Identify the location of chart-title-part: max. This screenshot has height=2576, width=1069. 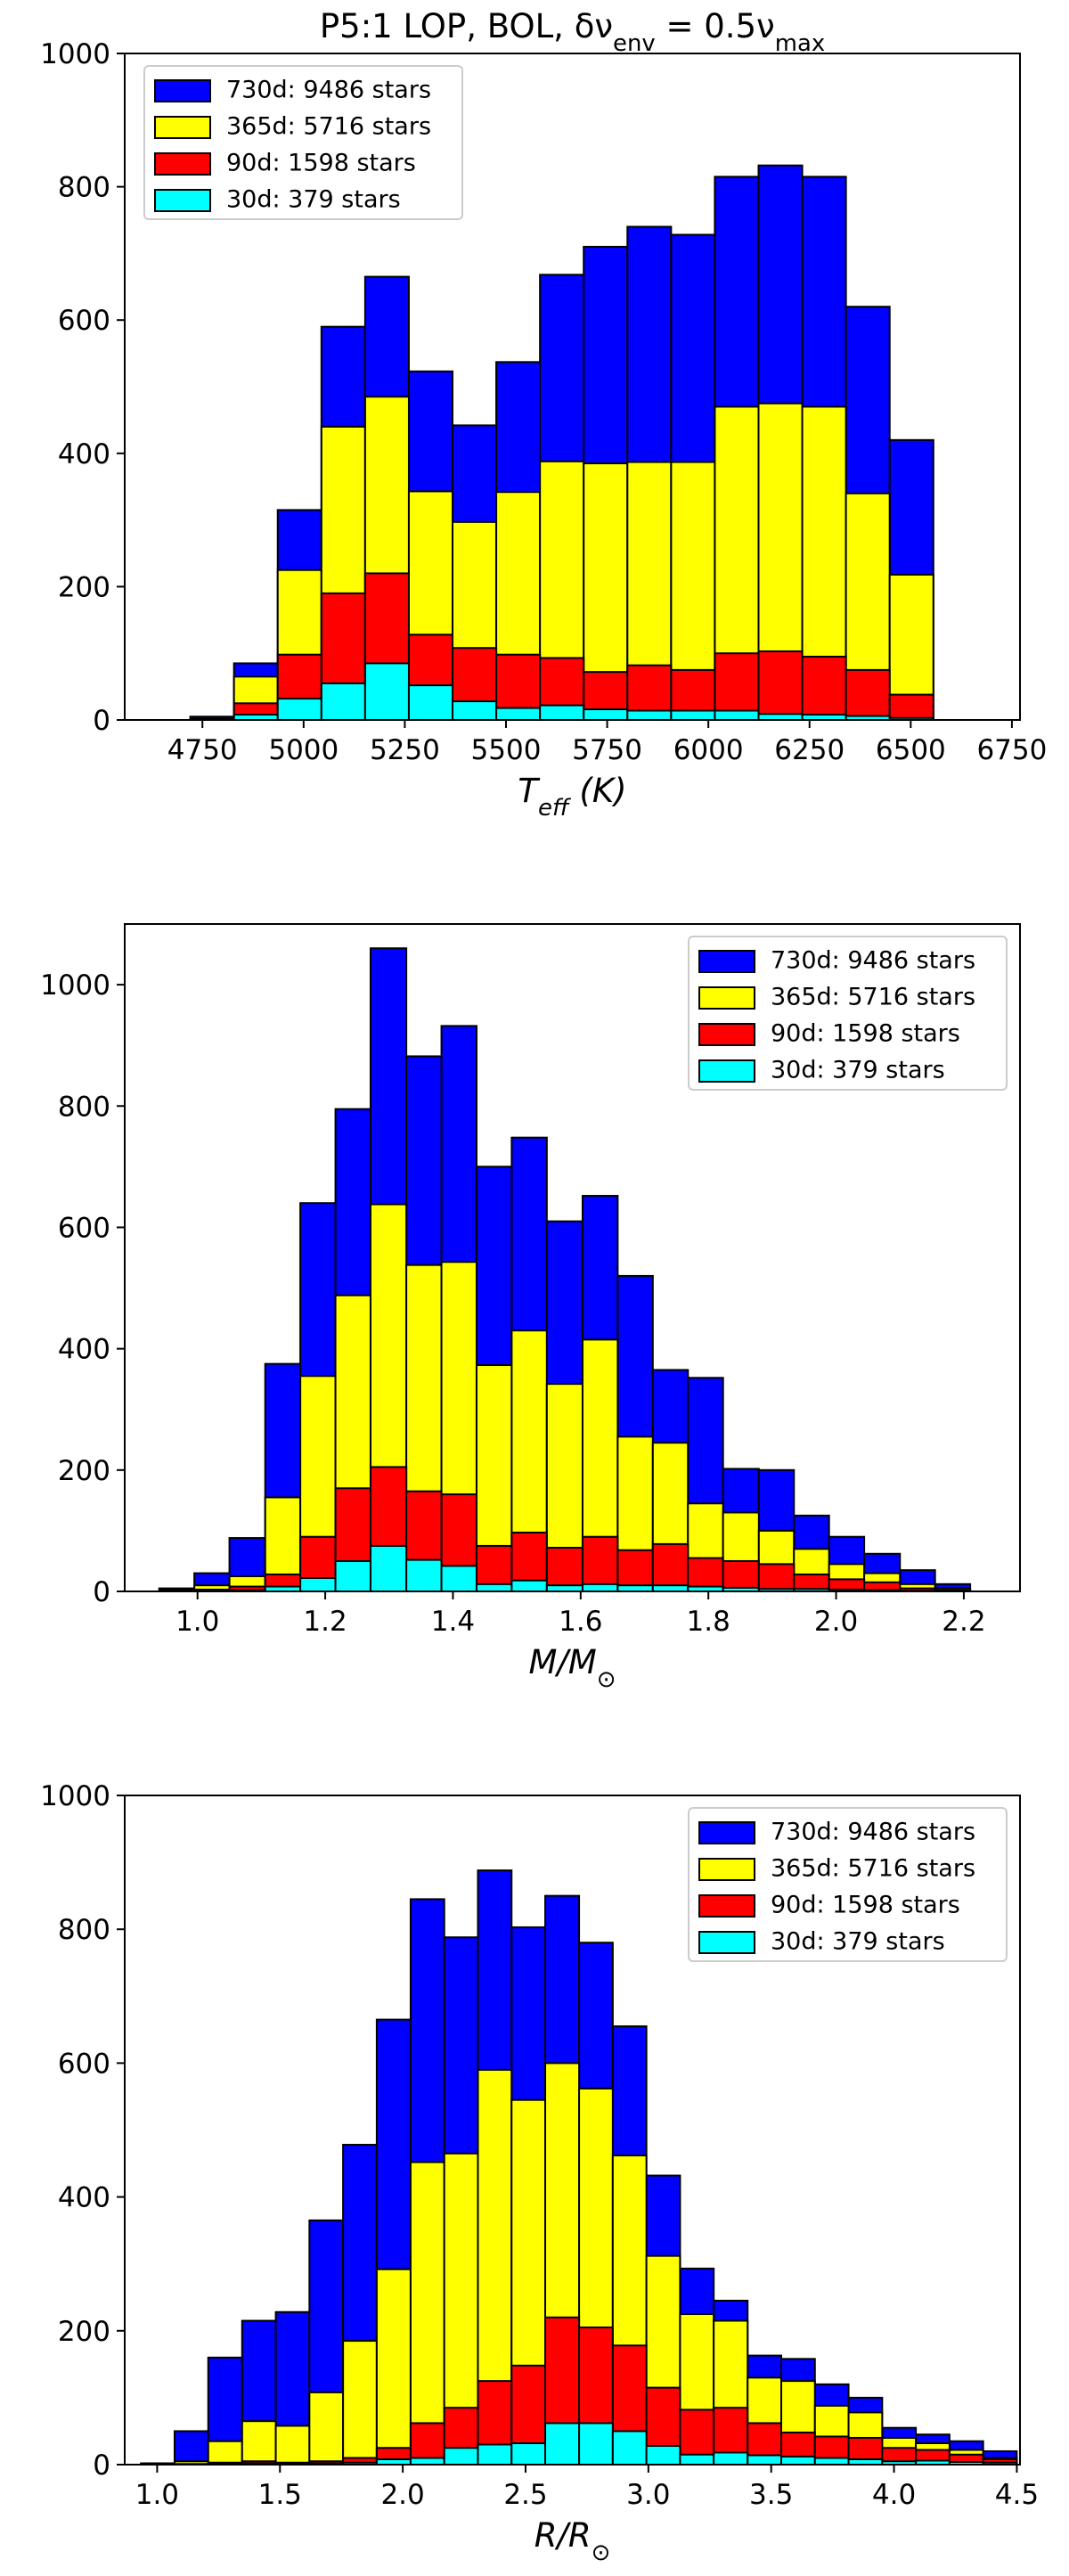
(800, 43).